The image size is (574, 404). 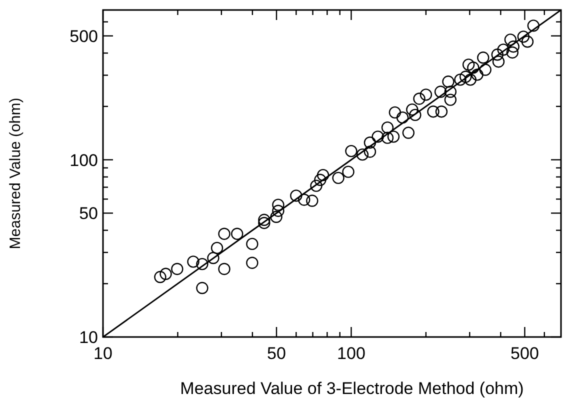 I want to click on x-tick-label: 500, so click(x=524, y=353).